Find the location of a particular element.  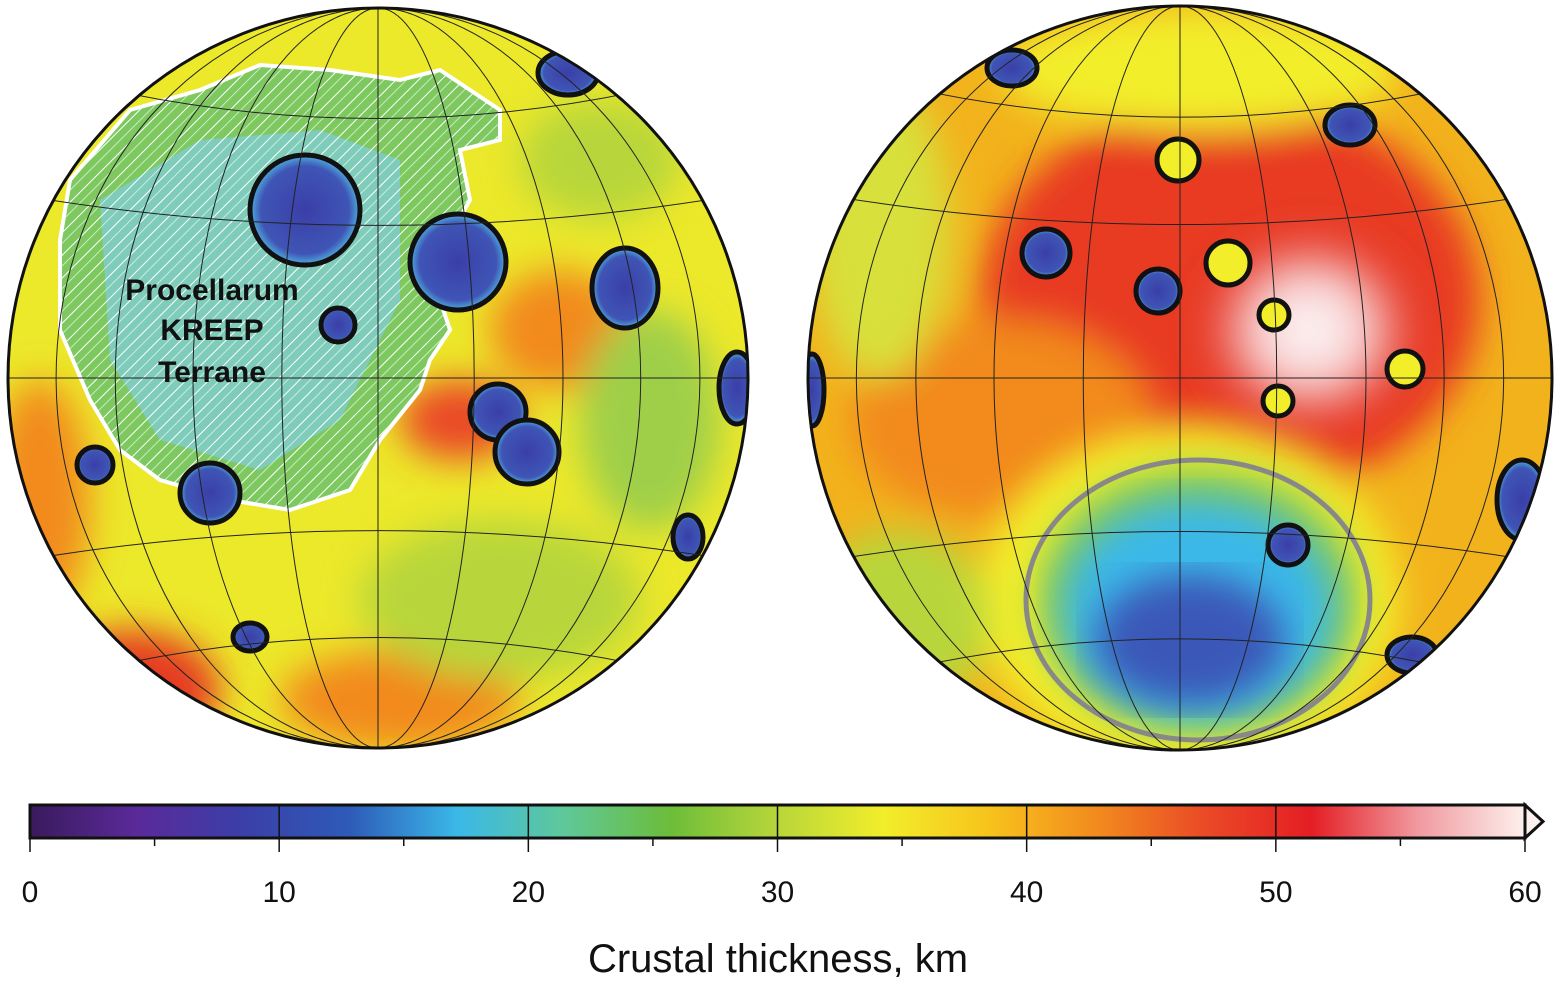

colorbar-tick-label: 0 is located at coordinates (30, 892).